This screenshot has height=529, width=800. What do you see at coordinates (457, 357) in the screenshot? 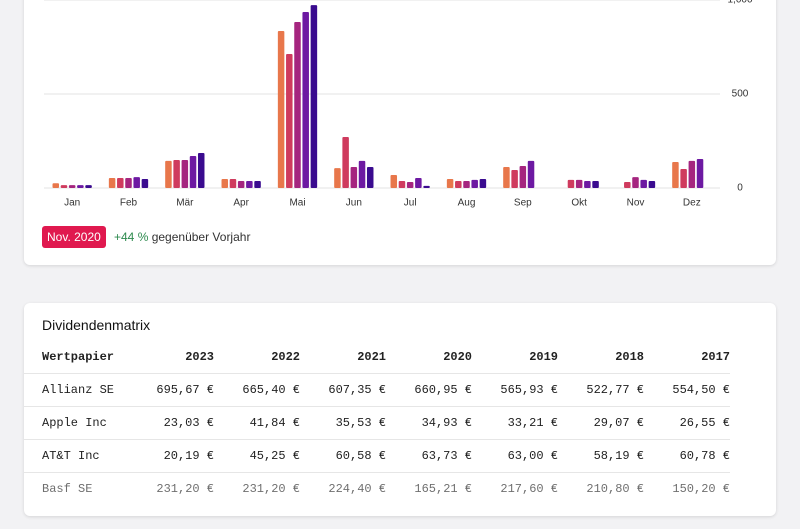
I see `header-cell: 2020` at bounding box center [457, 357].